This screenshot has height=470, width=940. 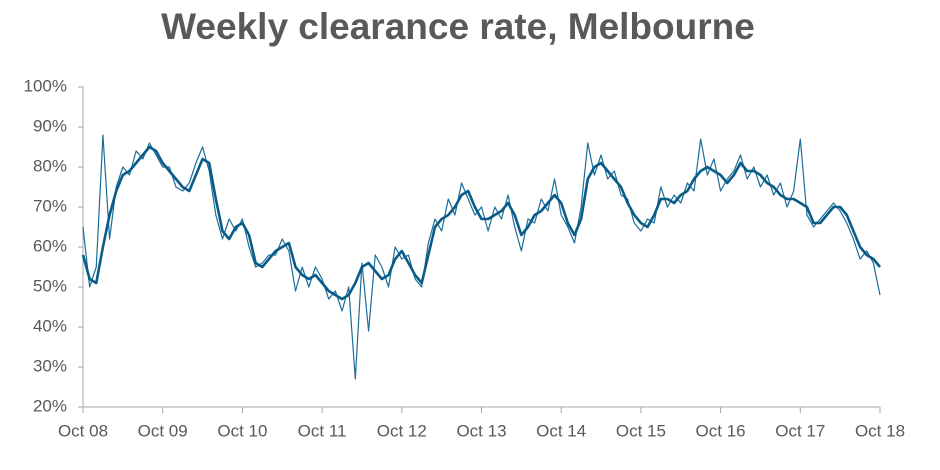 What do you see at coordinates (402, 430) in the screenshot?
I see `x-tick-label: Oct 12` at bounding box center [402, 430].